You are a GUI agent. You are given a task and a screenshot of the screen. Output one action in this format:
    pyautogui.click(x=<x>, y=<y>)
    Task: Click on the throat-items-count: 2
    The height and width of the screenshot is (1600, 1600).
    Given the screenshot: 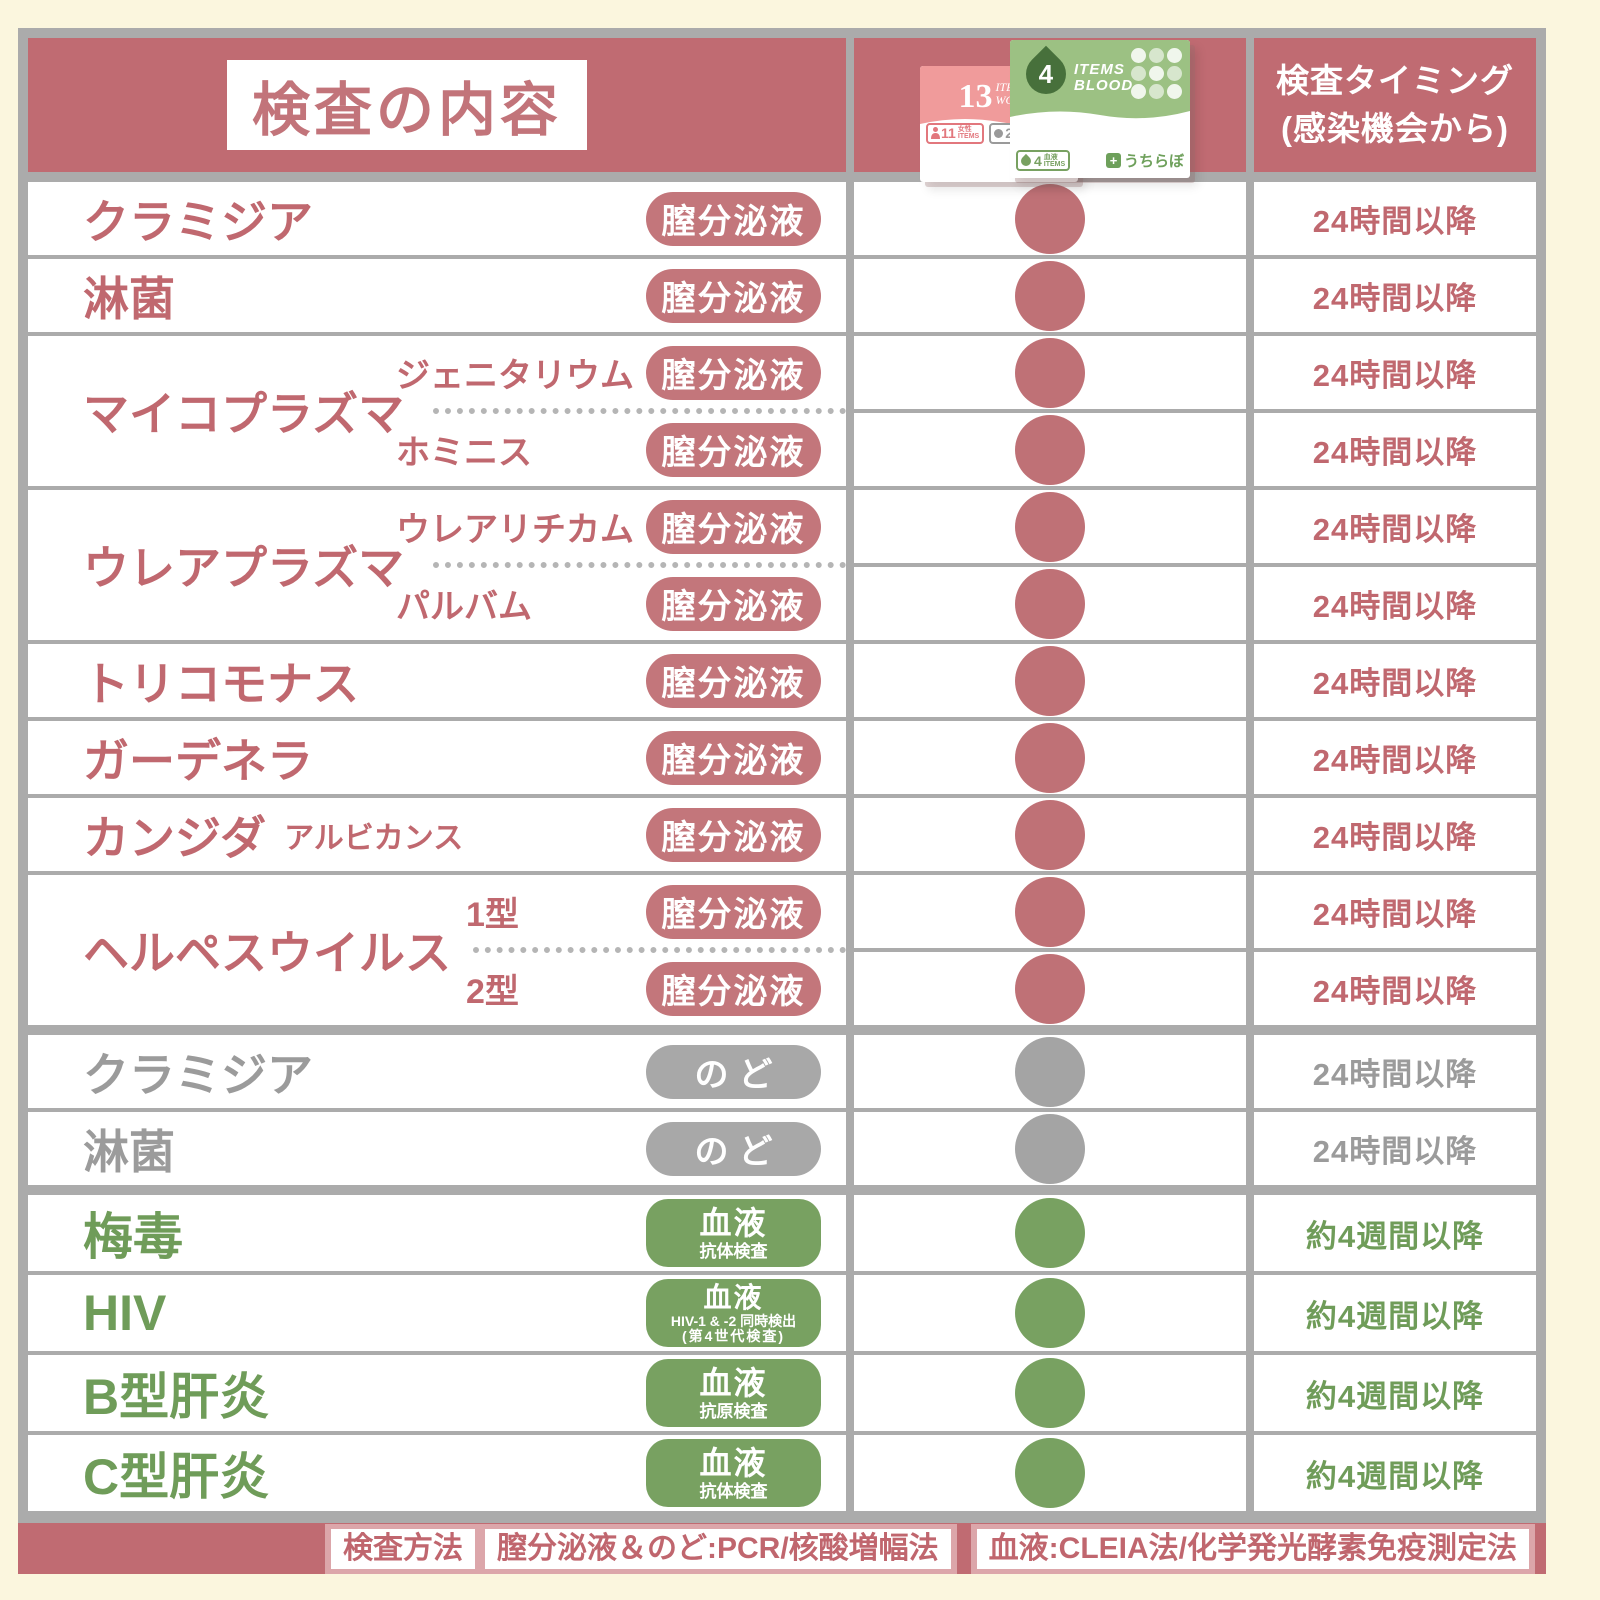 What is the action you would take?
    pyautogui.click(x=1009, y=133)
    